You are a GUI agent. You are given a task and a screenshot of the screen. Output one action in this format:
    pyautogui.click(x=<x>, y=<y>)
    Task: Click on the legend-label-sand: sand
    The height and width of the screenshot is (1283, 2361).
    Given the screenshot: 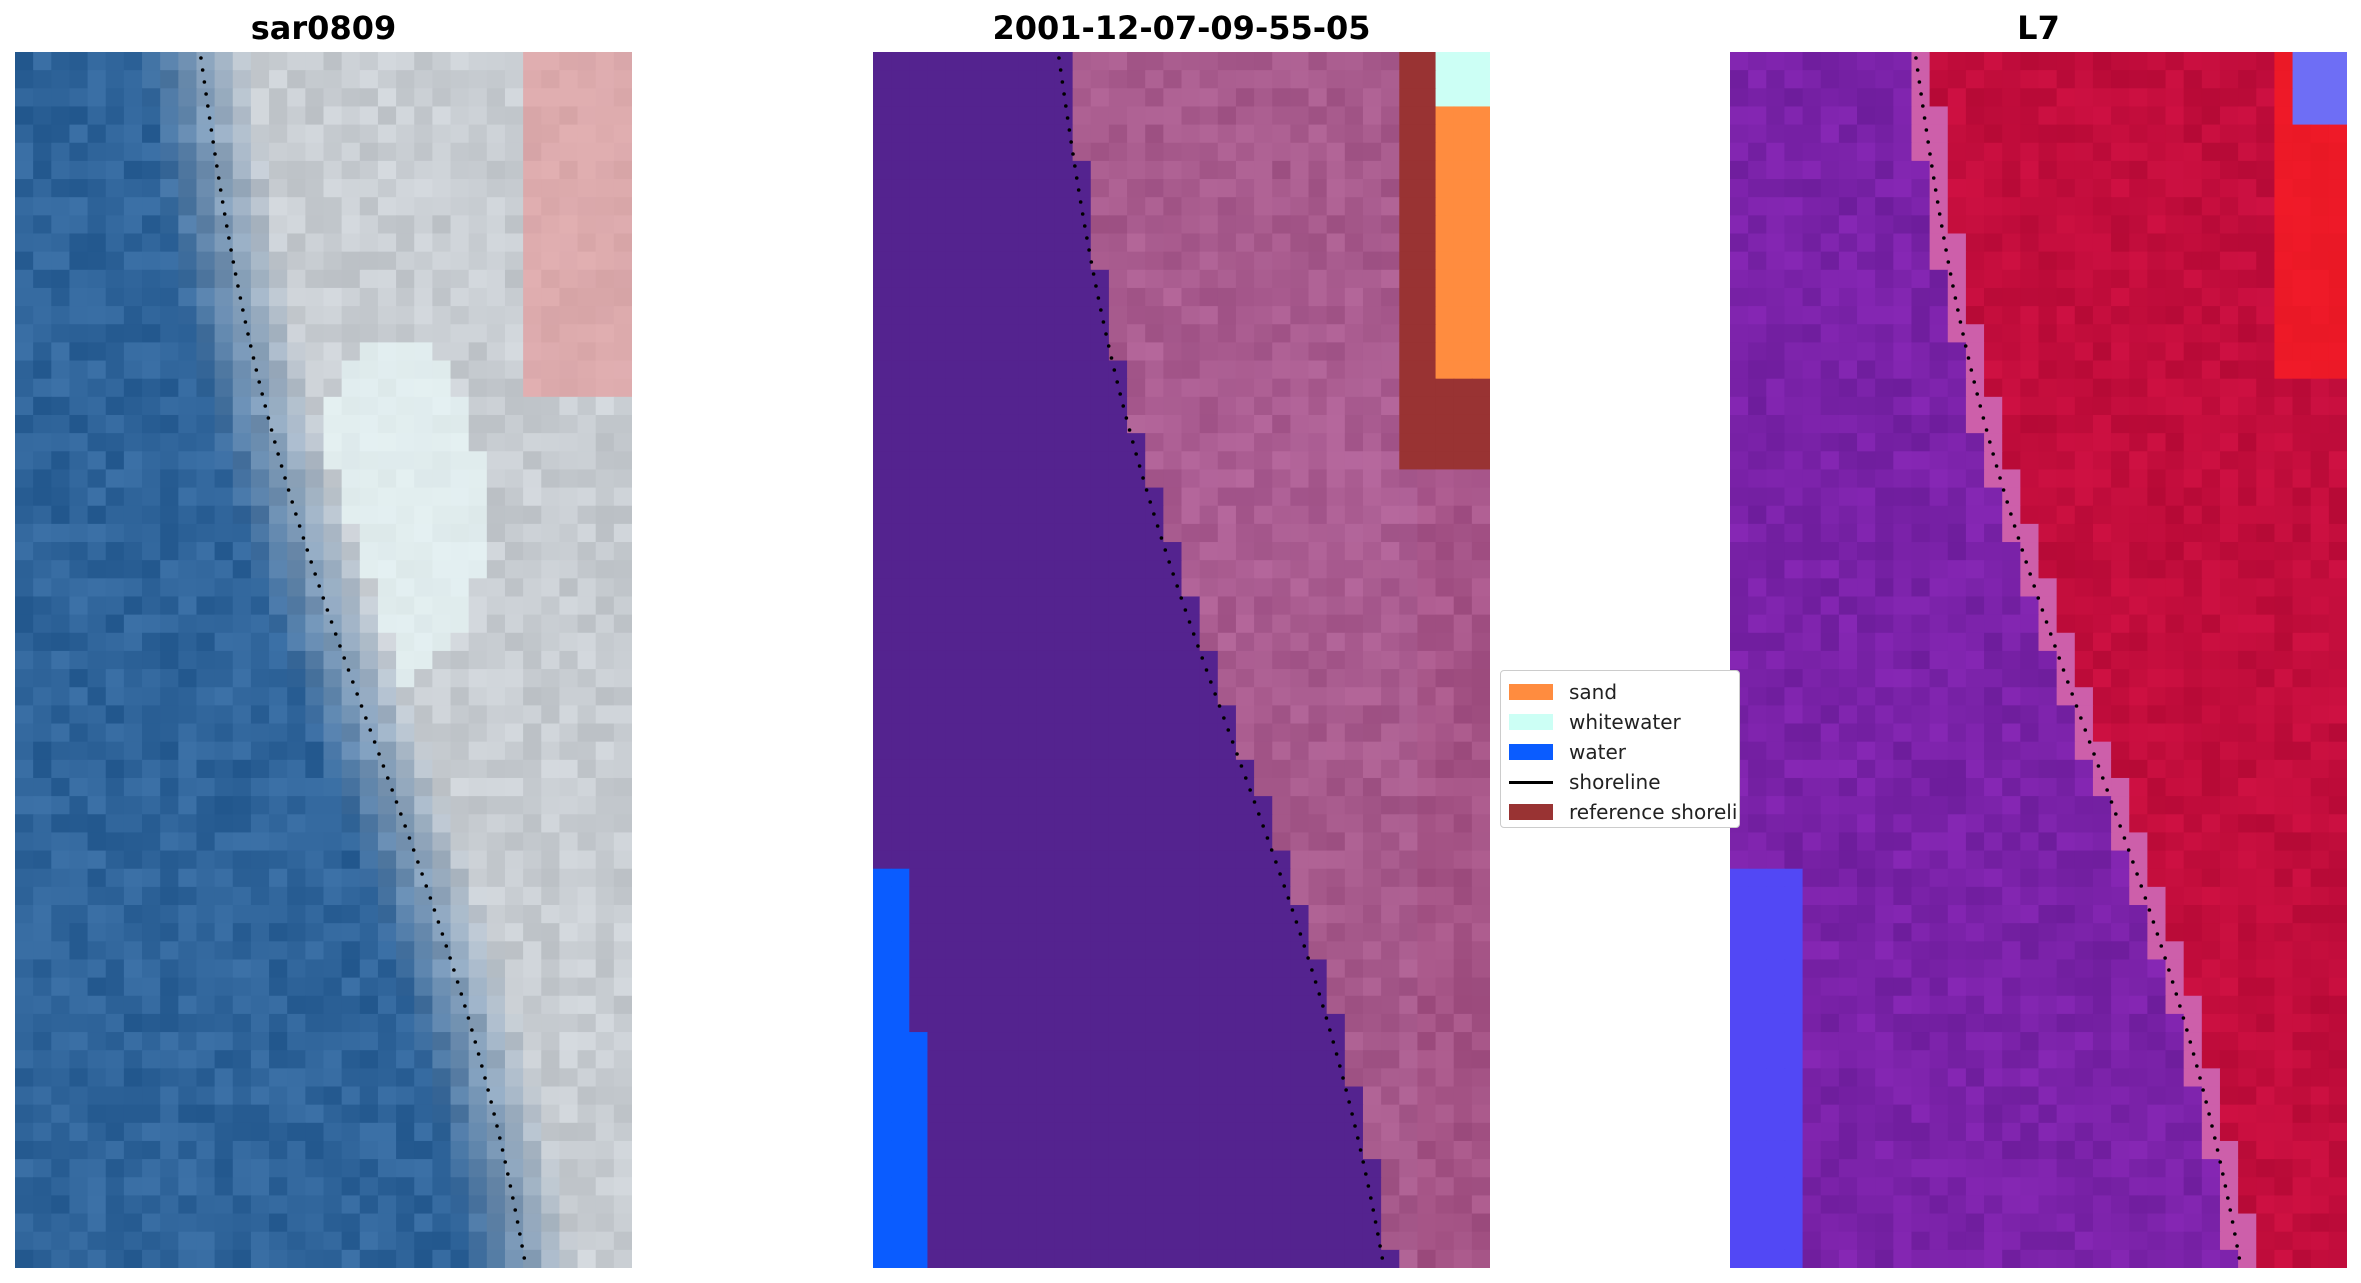 What is the action you would take?
    pyautogui.click(x=1593, y=692)
    